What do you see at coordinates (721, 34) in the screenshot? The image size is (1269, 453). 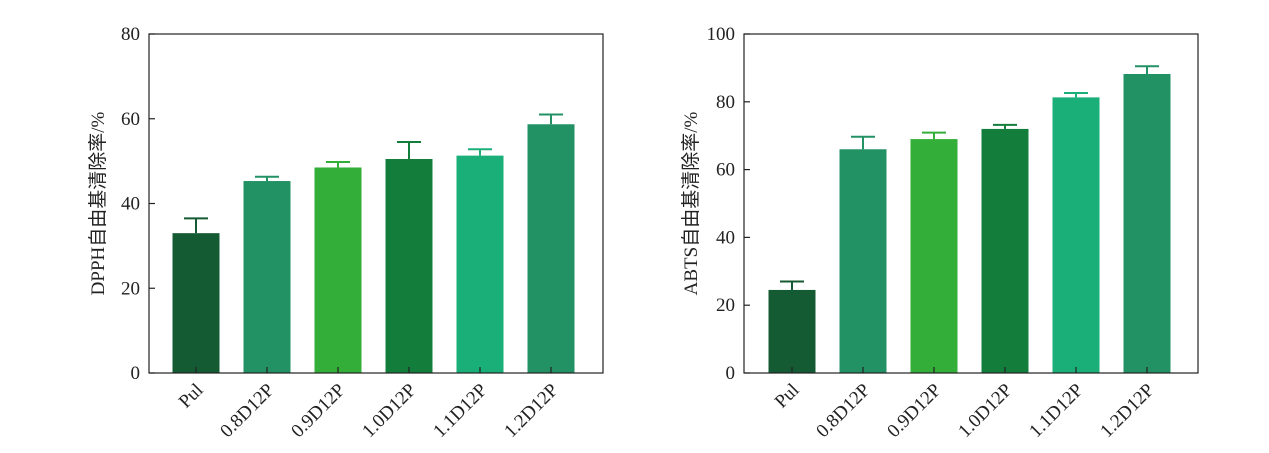 I see `y-tick-label: 100` at bounding box center [721, 34].